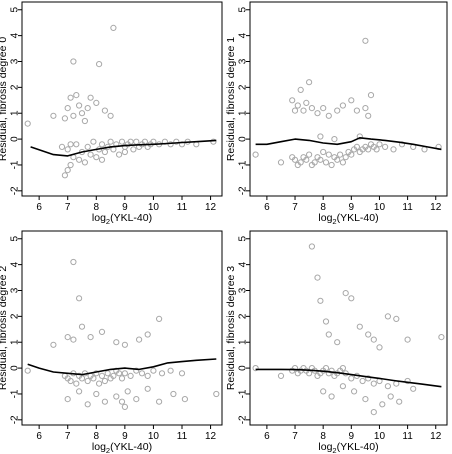  Describe the element at coordinates (436, 436) in the screenshot. I see `x-tick-label: 12` at that location.